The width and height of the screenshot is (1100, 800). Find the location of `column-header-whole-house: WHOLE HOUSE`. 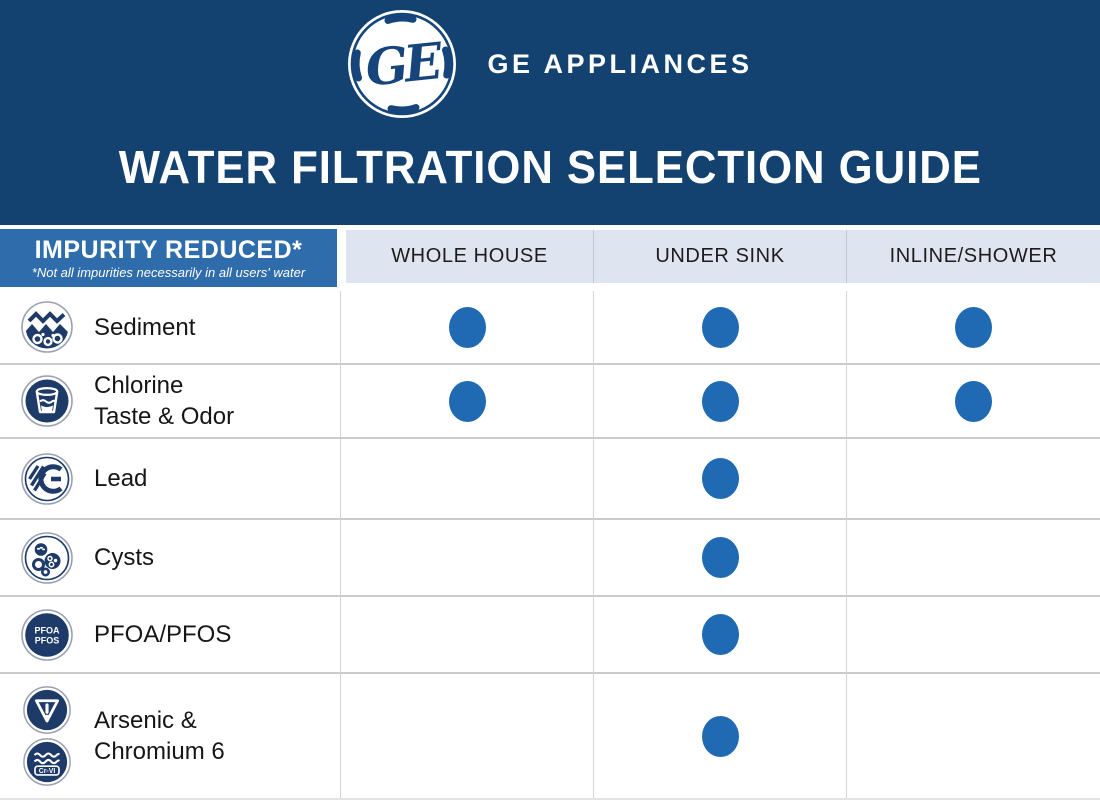

column-header-whole-house: WHOLE HOUSE is located at coordinates (469, 256).